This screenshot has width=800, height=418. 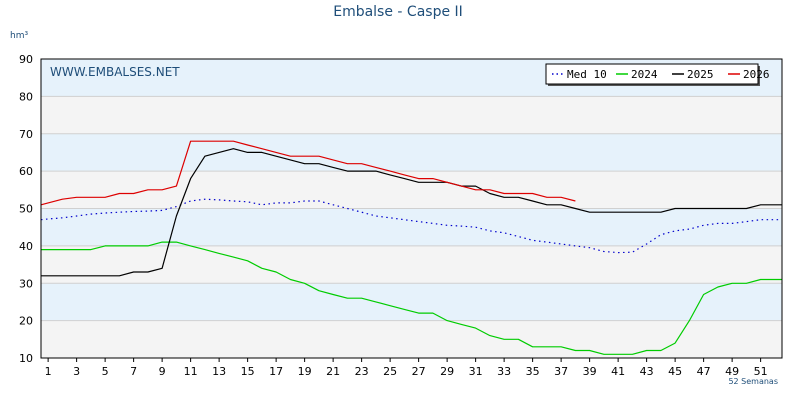 What do you see at coordinates (26, 96) in the screenshot?
I see `y-tick-label: 80` at bounding box center [26, 96].